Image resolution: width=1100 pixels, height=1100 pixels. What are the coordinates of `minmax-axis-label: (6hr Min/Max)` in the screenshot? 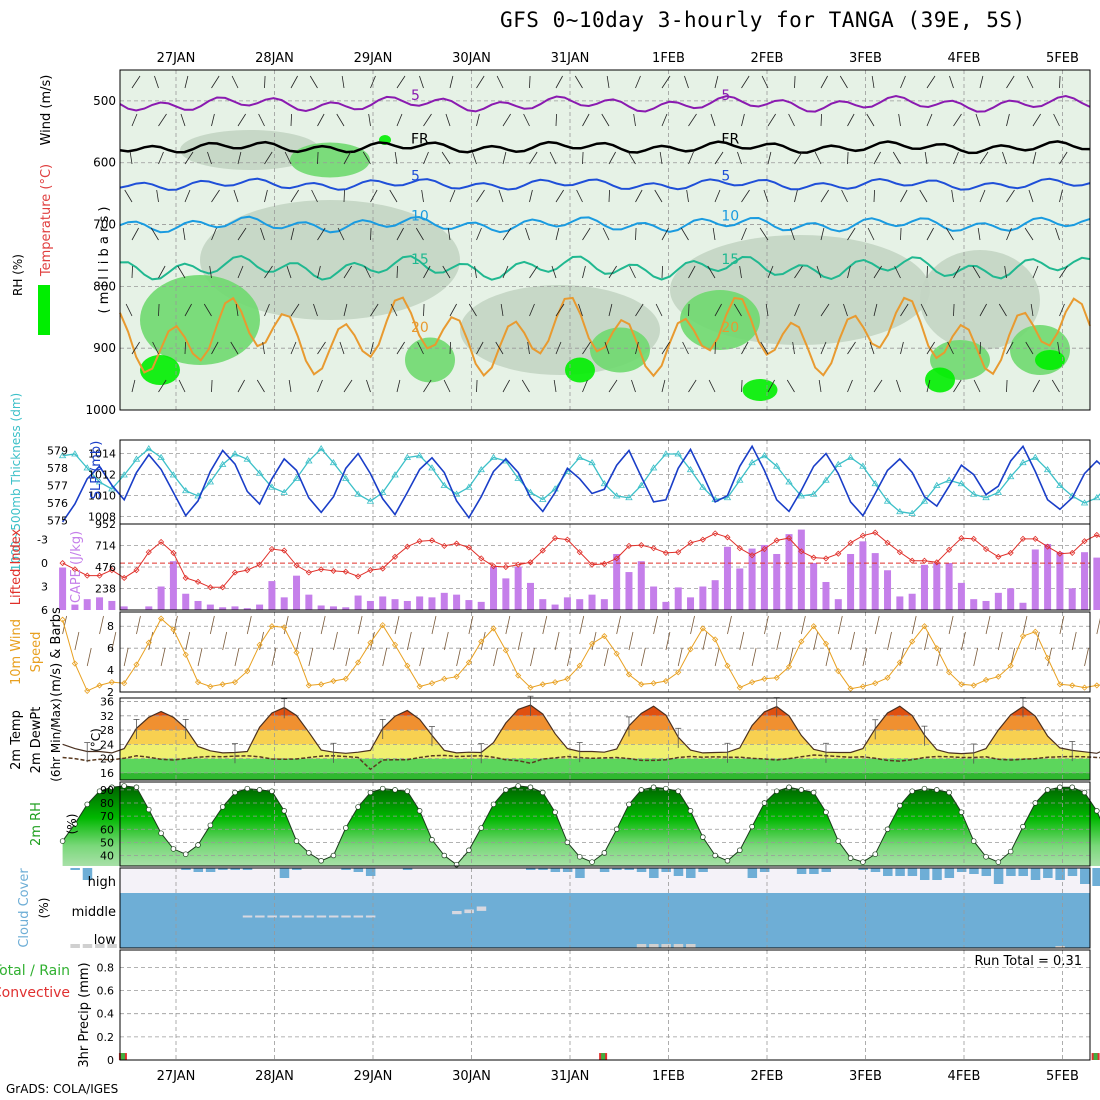 It's located at (56, 740).